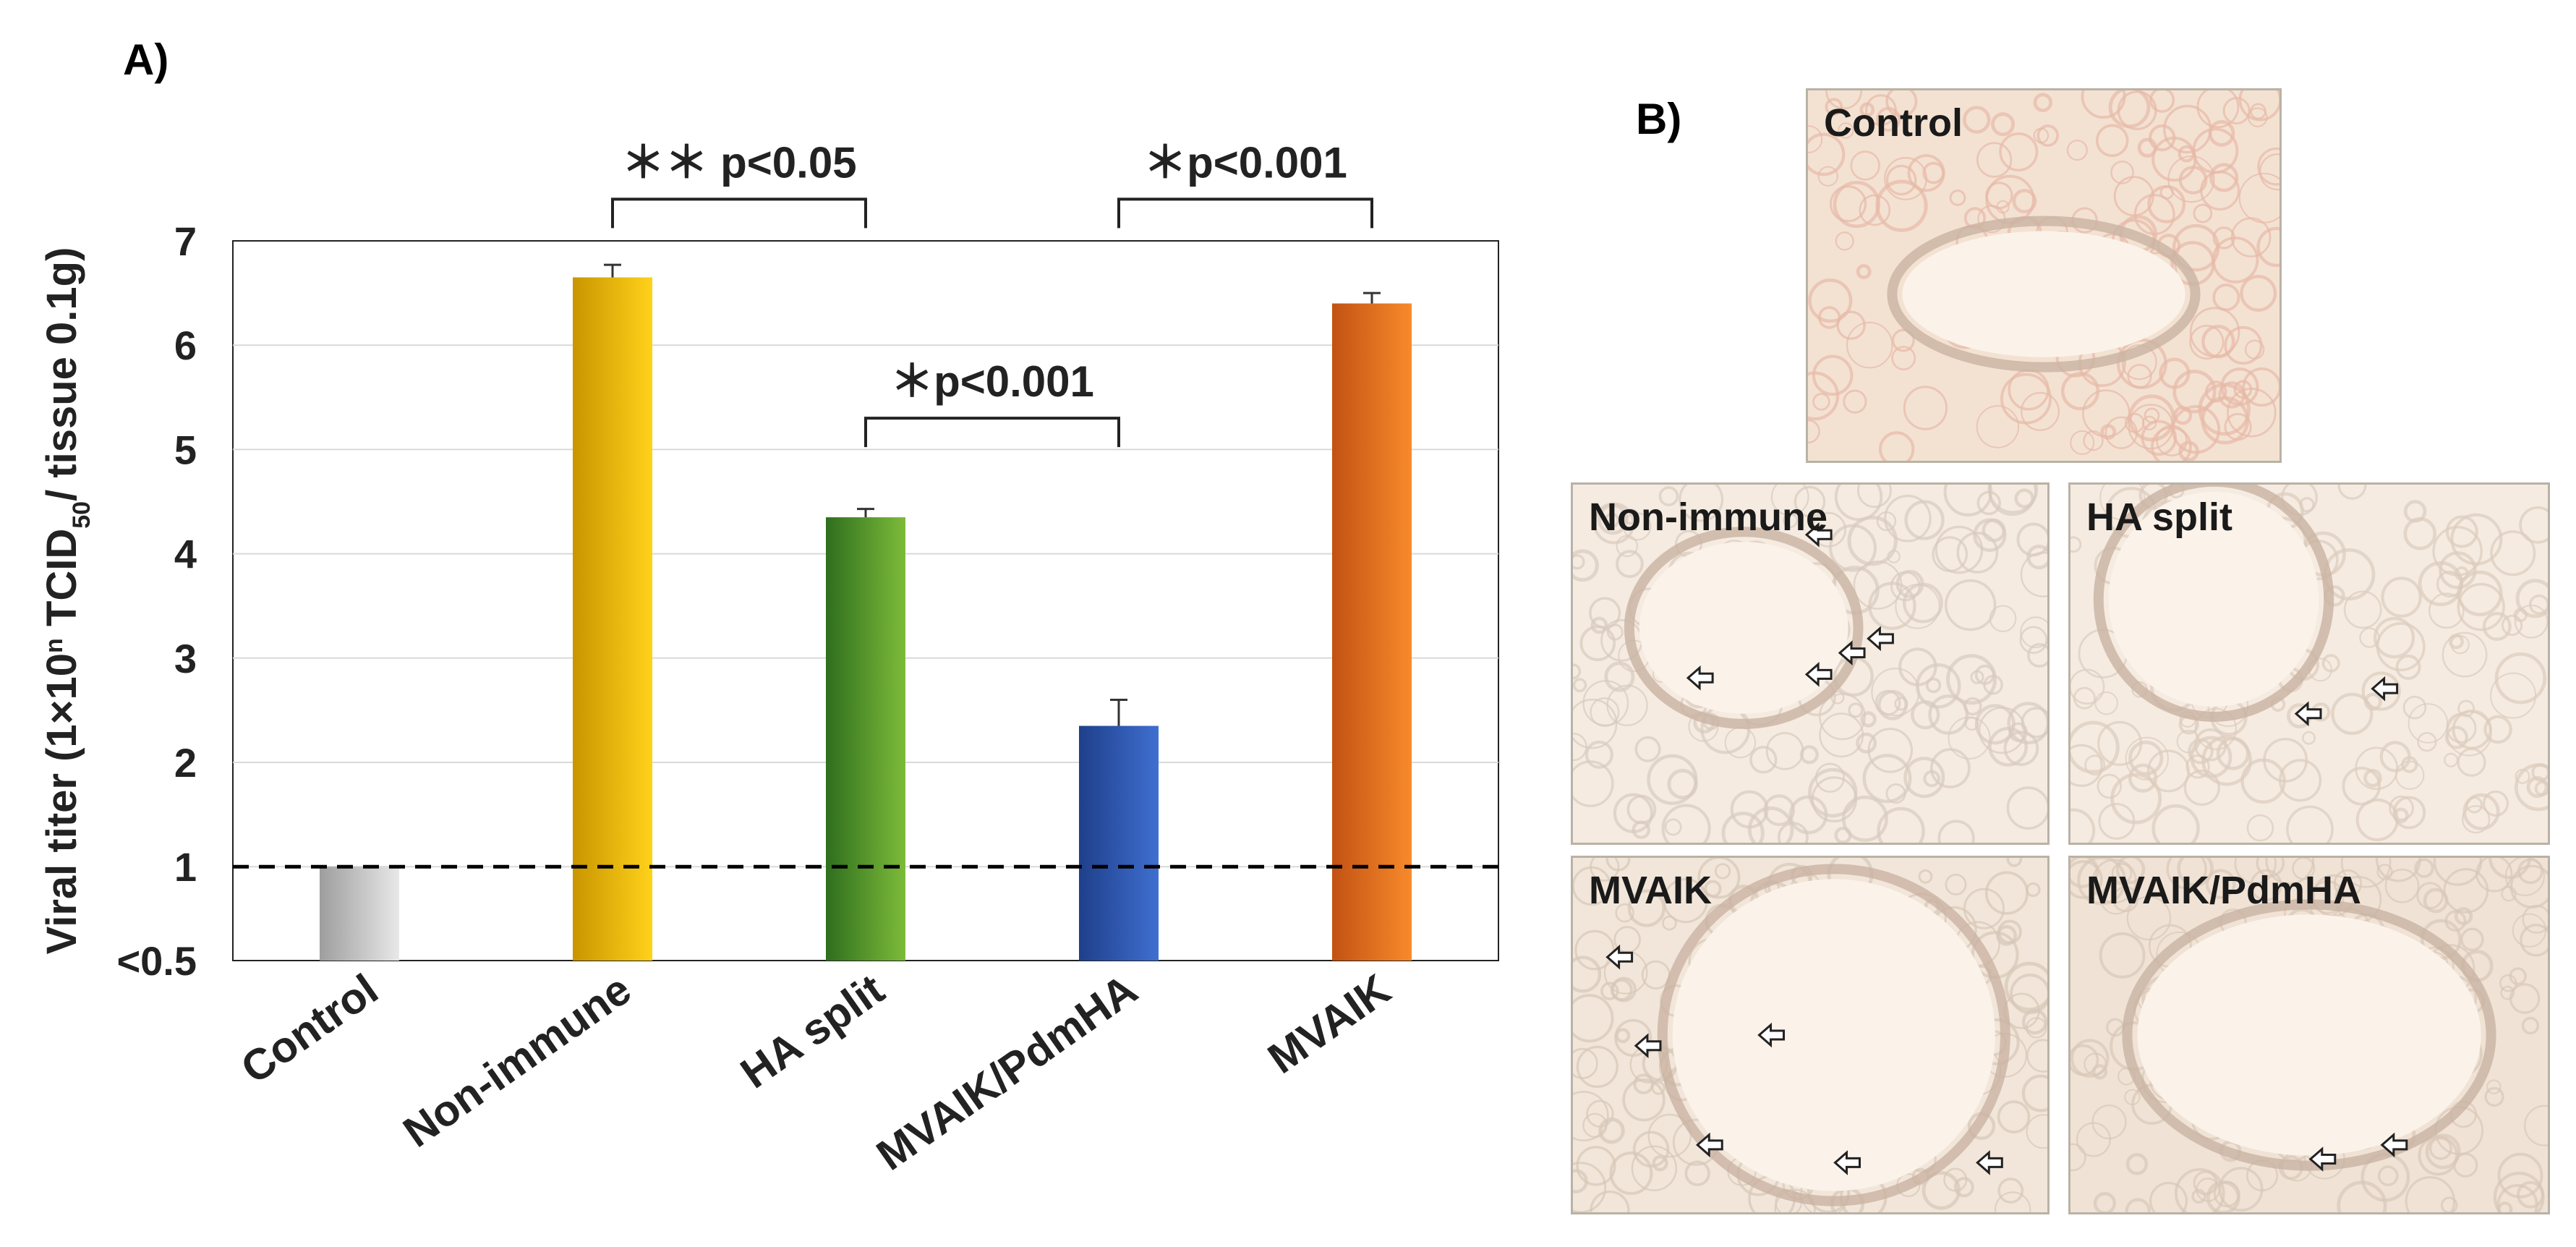  I want to click on x-tick-label: MVAIK, so click(1329, 1024).